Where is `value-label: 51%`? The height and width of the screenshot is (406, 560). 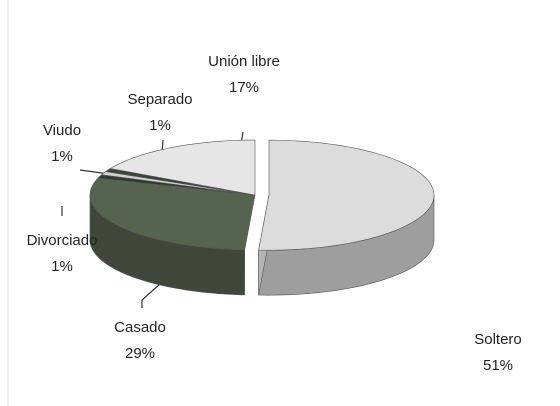
value-label: 51% is located at coordinates (498, 365).